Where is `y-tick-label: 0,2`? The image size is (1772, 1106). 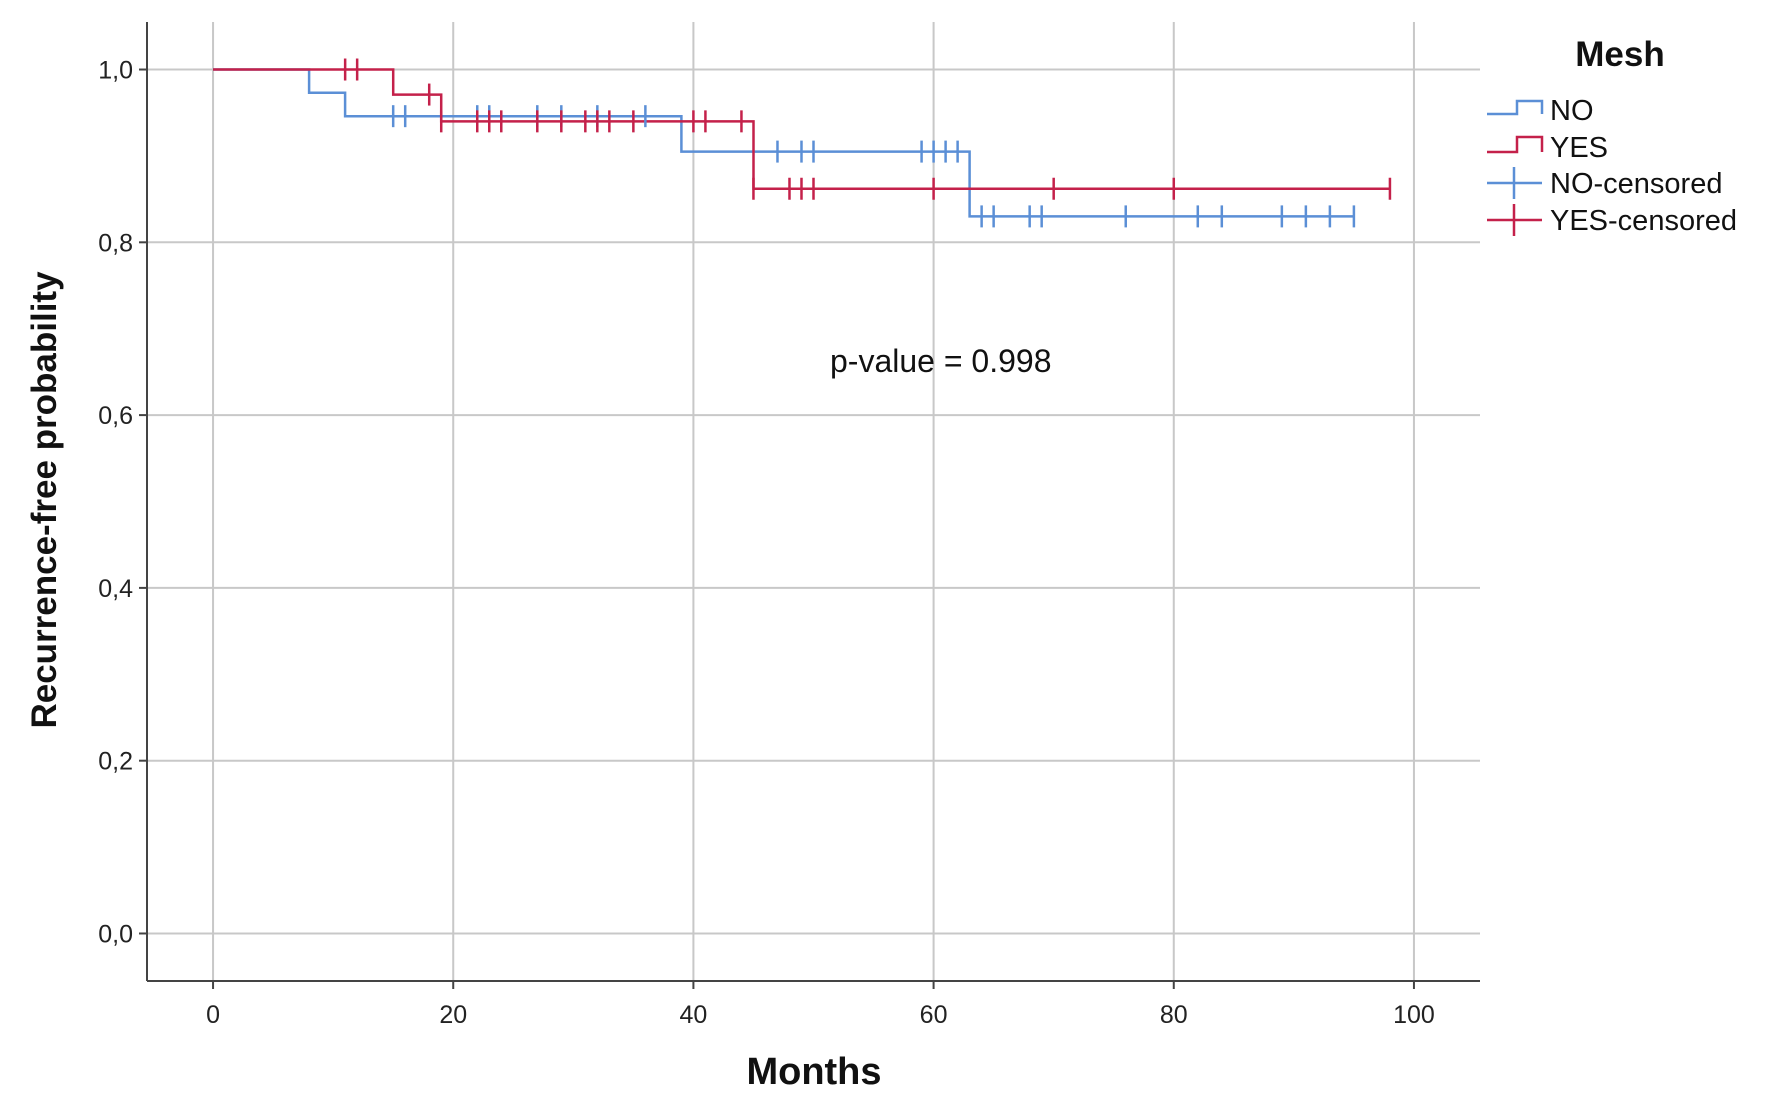
y-tick-label: 0,2 is located at coordinates (115, 762).